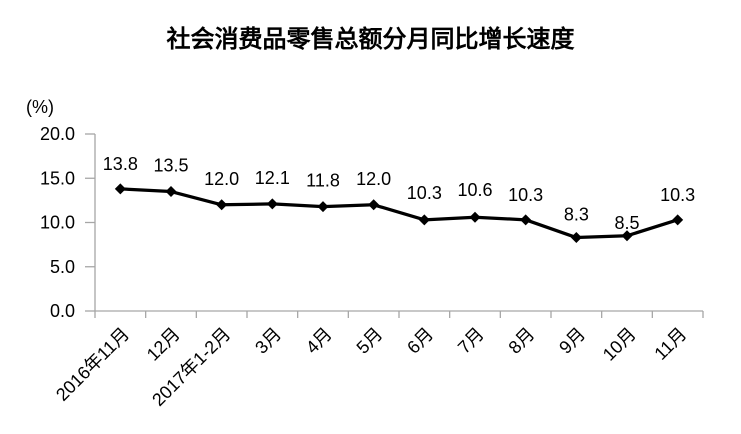  I want to click on data-point-label: 13.8, so click(120, 164).